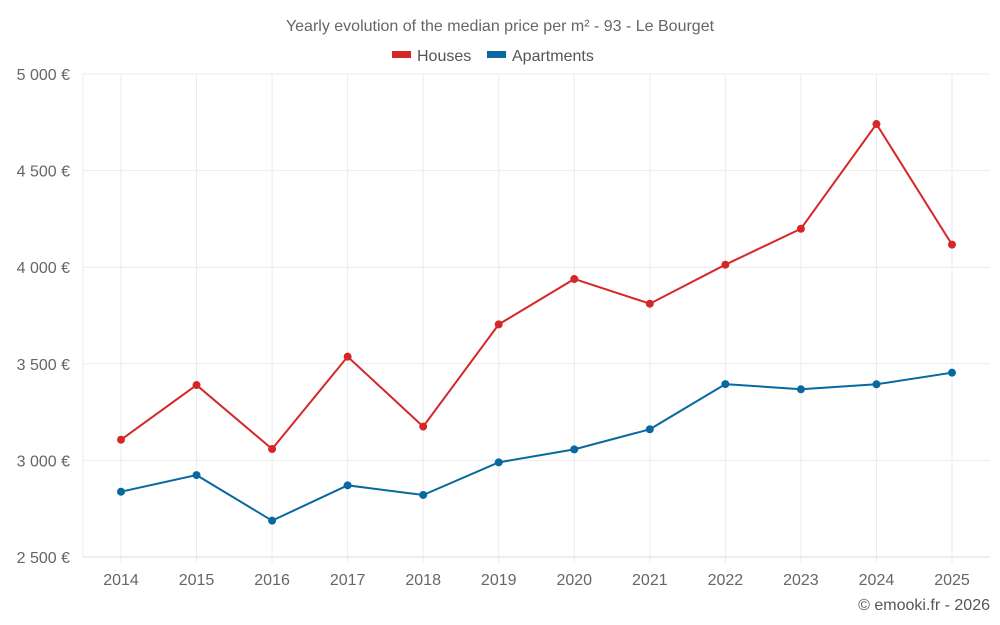 The image size is (1000, 625). What do you see at coordinates (924, 605) in the screenshot?
I see `credit-text: © emooki.fr - 2026` at bounding box center [924, 605].